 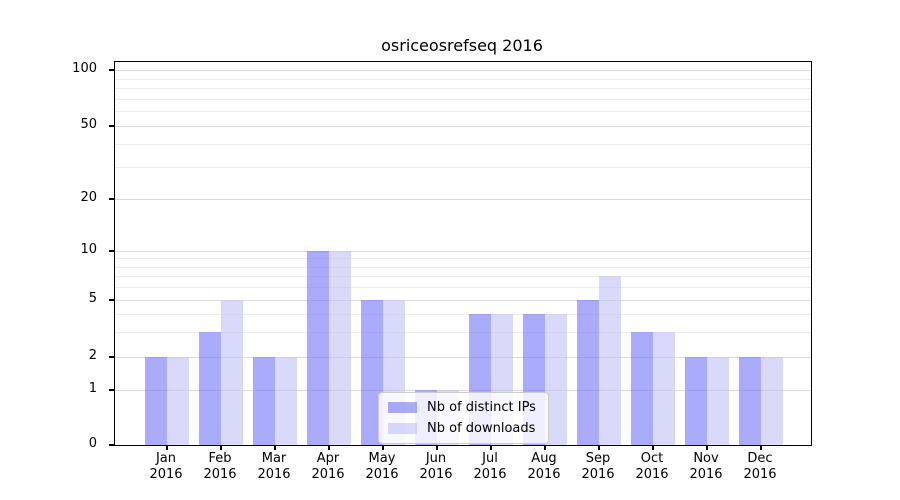 I want to click on chart-title: osriceosrefseq 2016, so click(x=462, y=45).